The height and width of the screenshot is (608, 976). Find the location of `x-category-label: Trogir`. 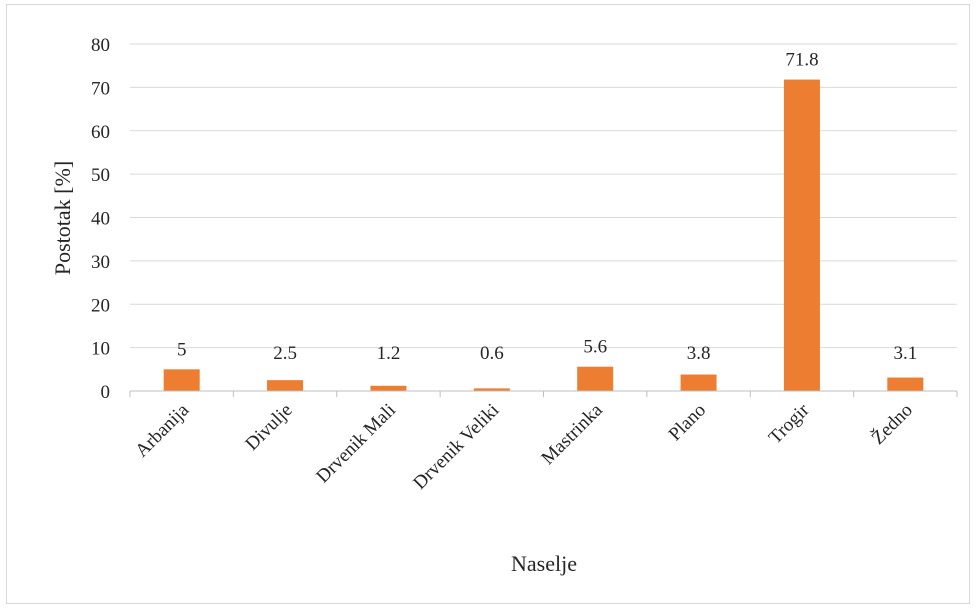

x-category-label: Trogir is located at coordinates (789, 423).